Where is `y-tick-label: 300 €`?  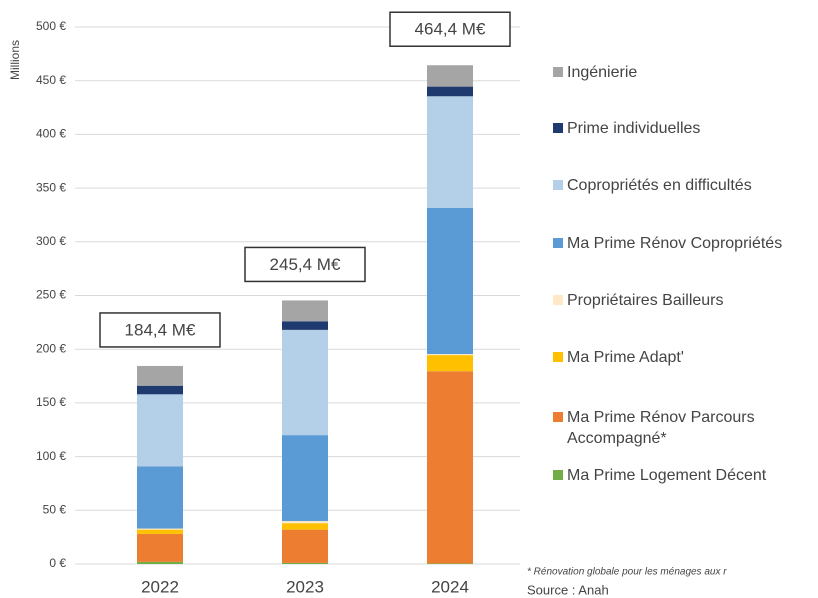
y-tick-label: 300 € is located at coordinates (51, 241).